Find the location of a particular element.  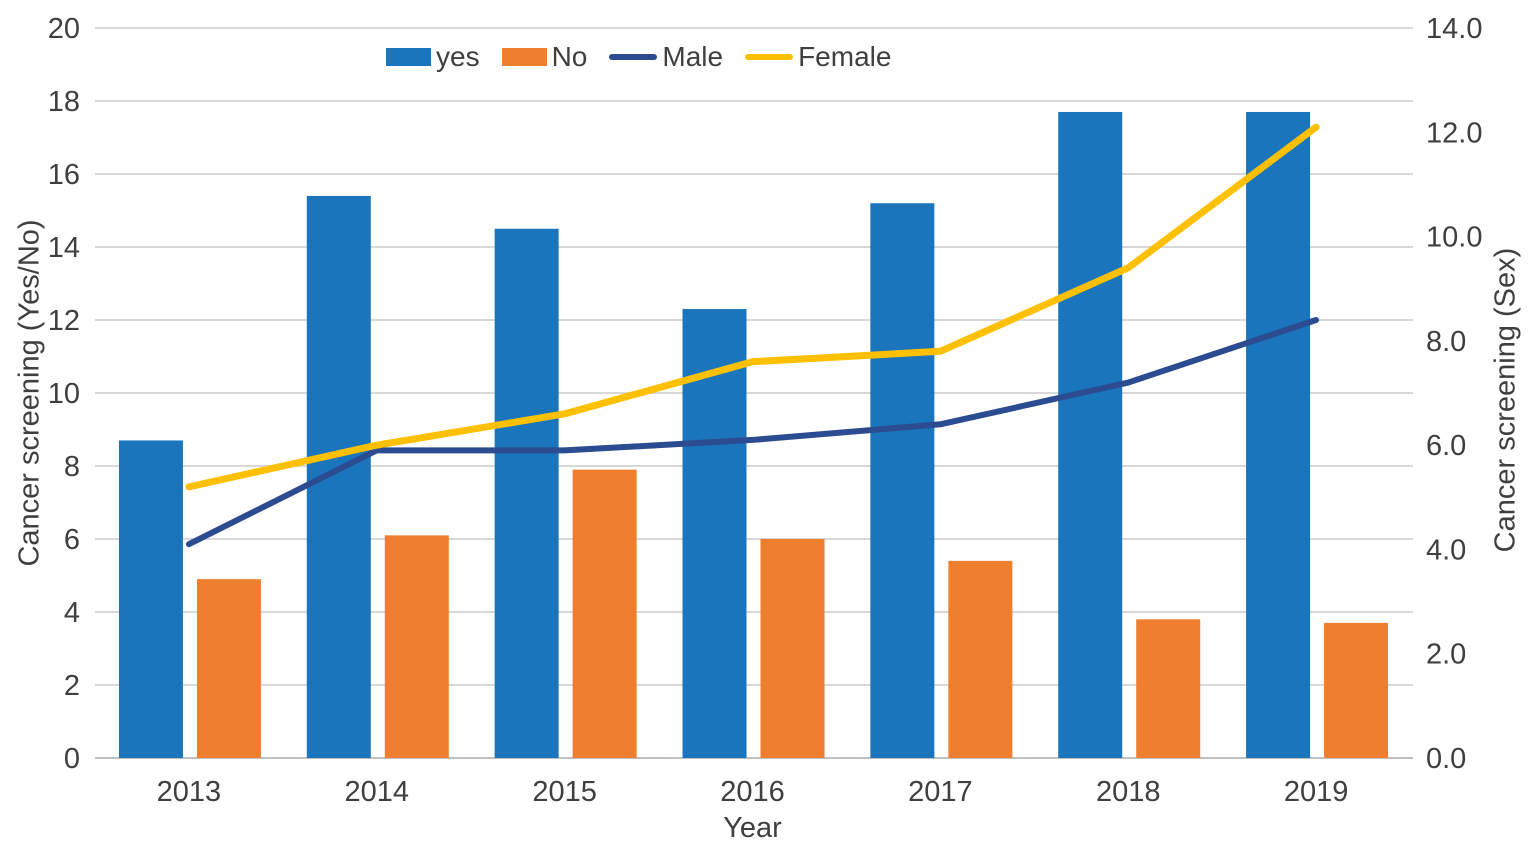

left-axis-tick-6: 6 is located at coordinates (72, 540).